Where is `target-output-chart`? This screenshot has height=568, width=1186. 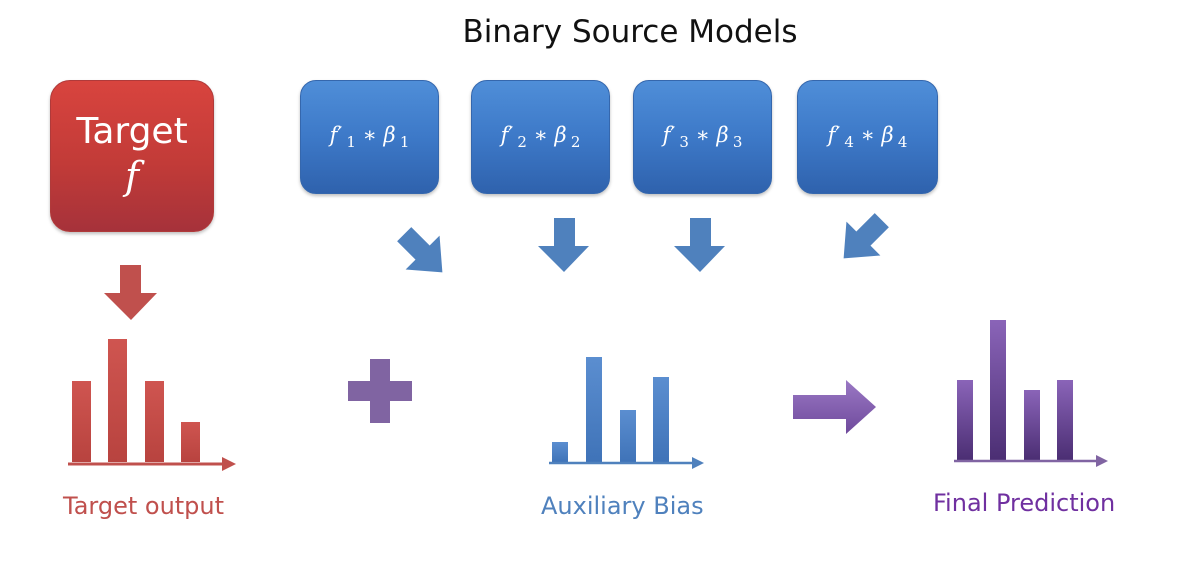 target-output-chart is located at coordinates (152, 405).